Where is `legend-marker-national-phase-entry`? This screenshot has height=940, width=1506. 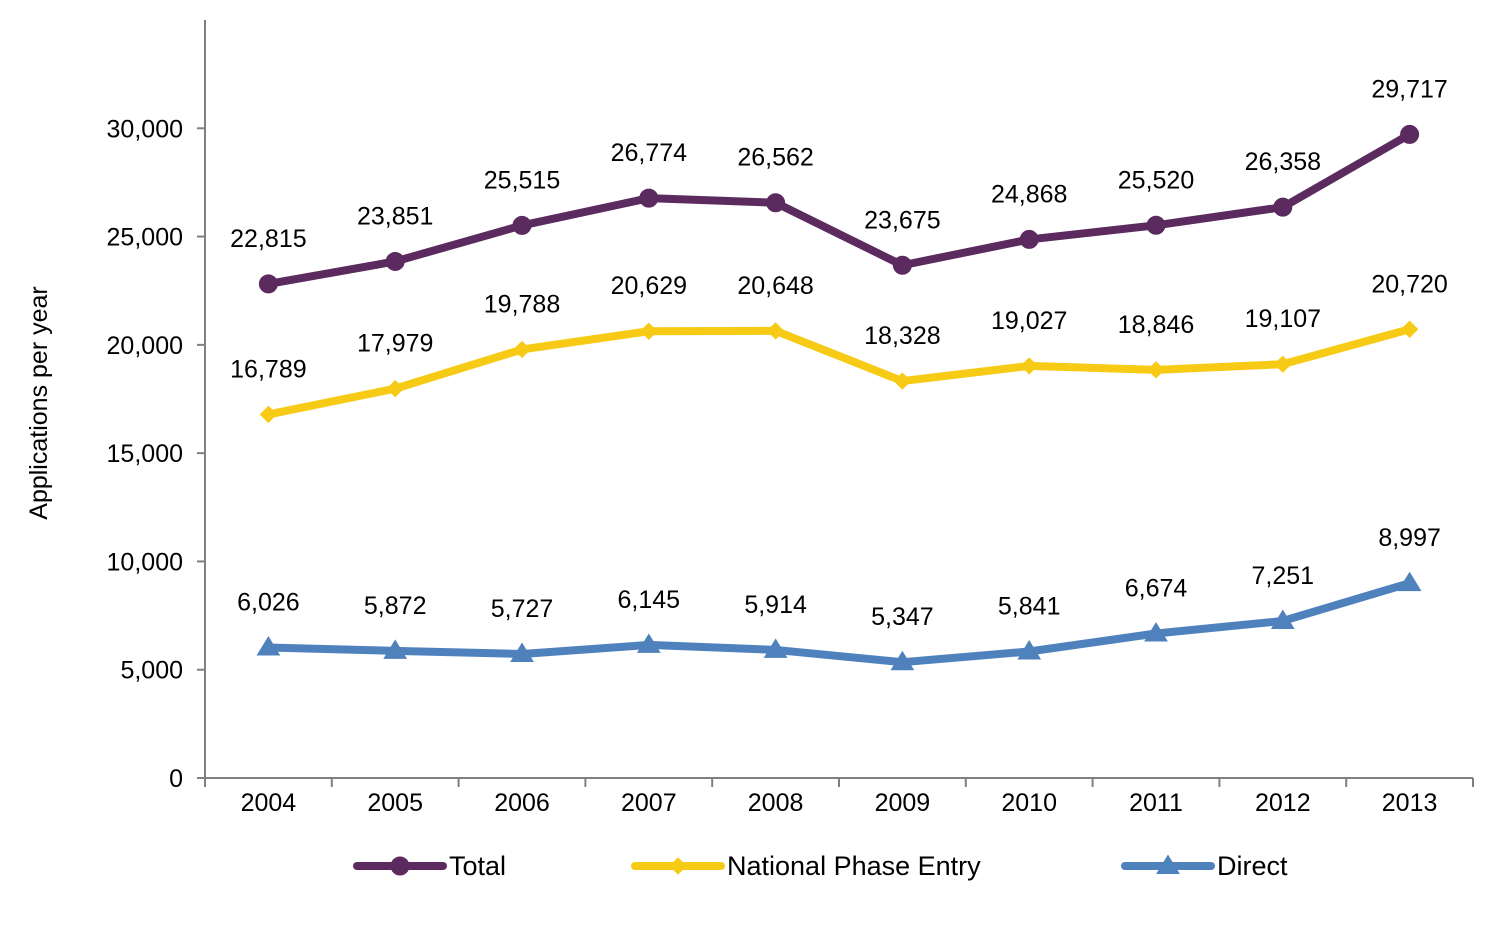 legend-marker-national-phase-entry is located at coordinates (678, 866).